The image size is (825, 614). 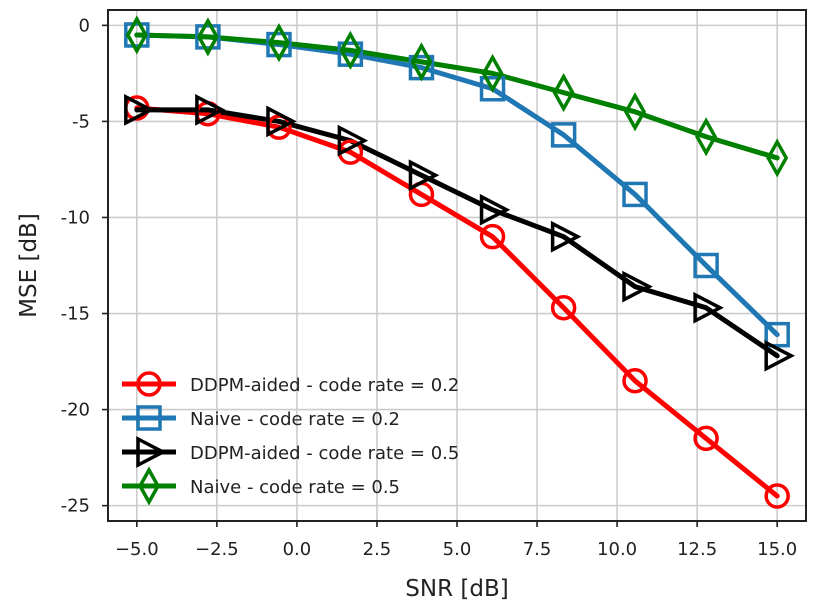 I want to click on x-tick-label: −5.0, so click(x=137, y=549).